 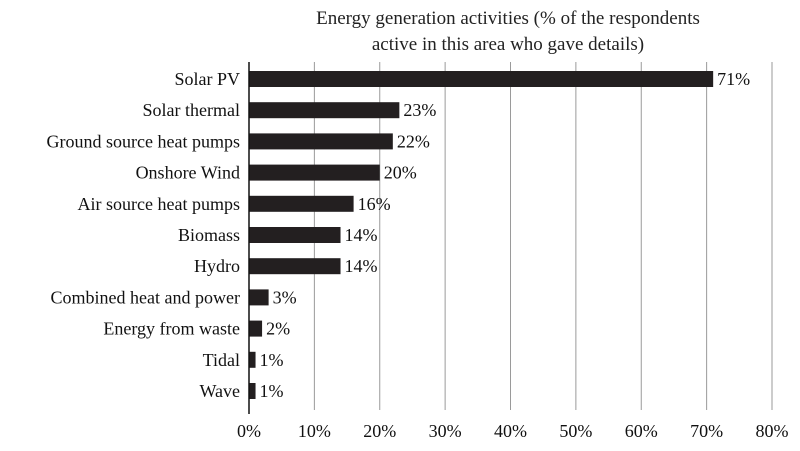 I want to click on x-tick-label: 80%, so click(x=772, y=431).